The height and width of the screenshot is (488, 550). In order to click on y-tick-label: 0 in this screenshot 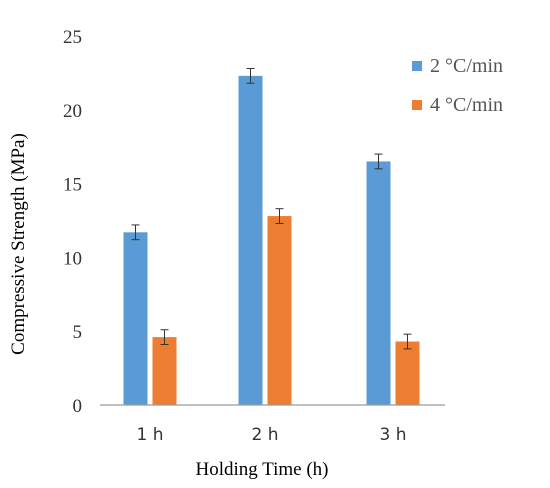, I will do `click(78, 406)`.